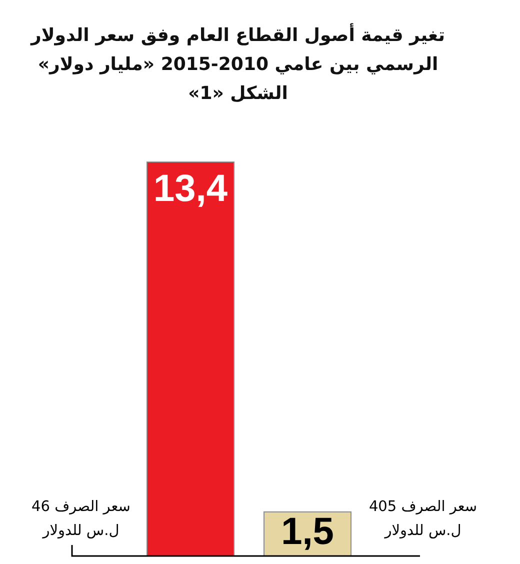 The image size is (520, 564). I want to click on chart-subtitle: الشكل «1», so click(238, 93).